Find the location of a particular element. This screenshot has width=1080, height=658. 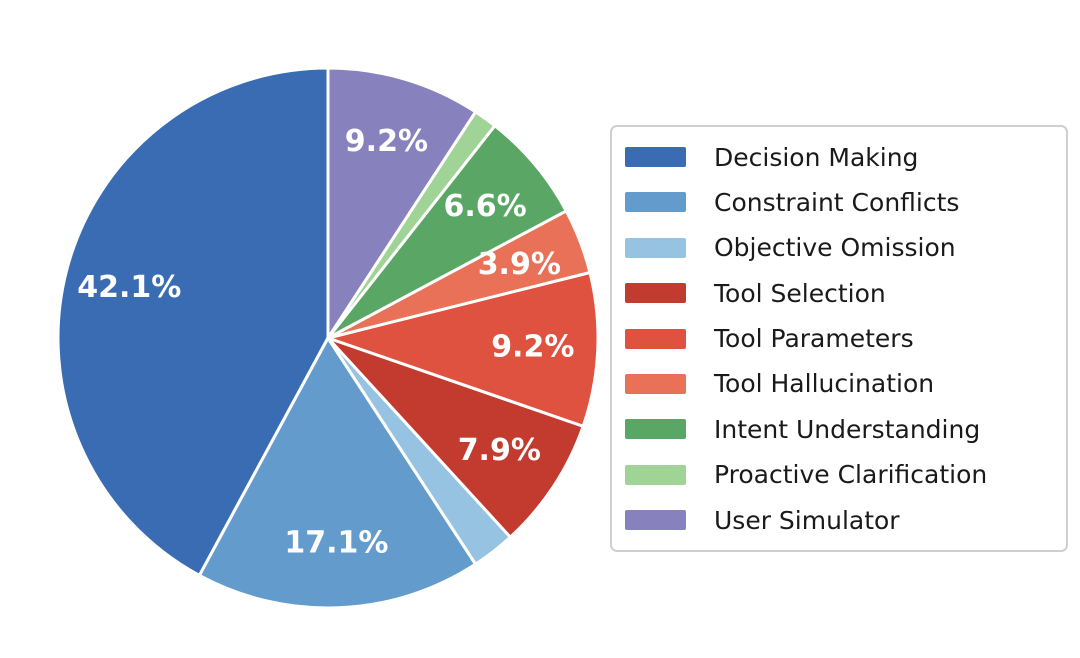

pct-label-user-simulator: 9.2% is located at coordinates (386, 141).